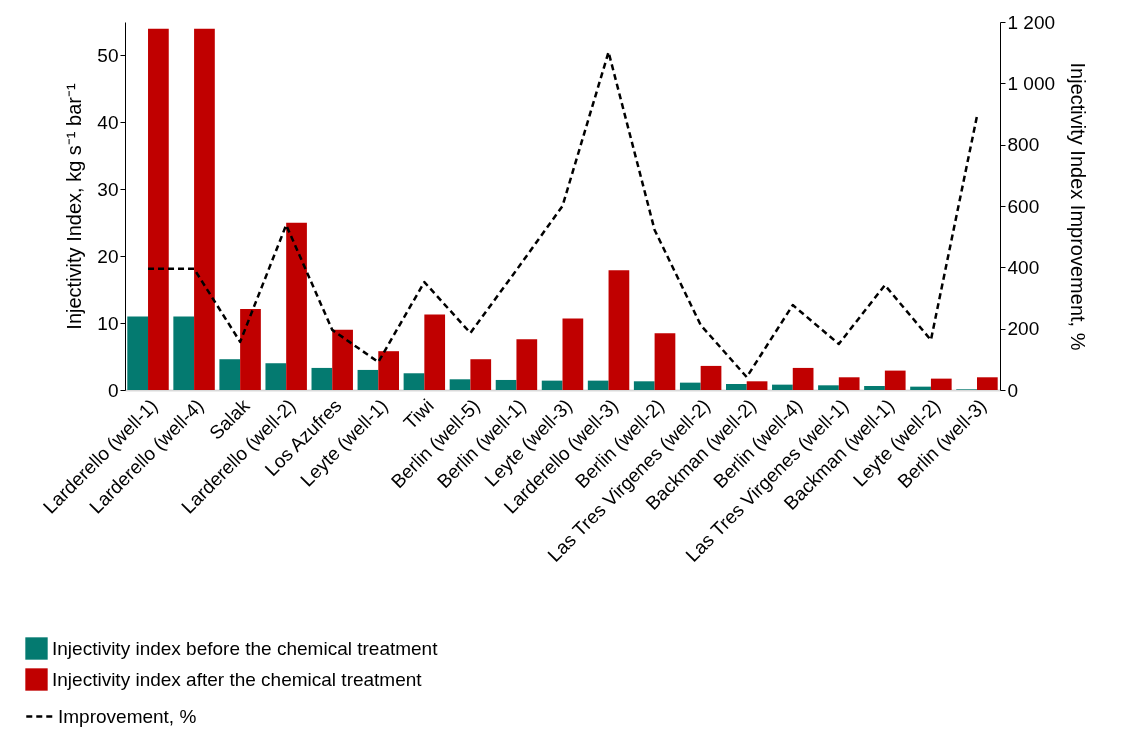 This screenshot has height=740, width=1138. Describe the element at coordinates (1023, 267) in the screenshot. I see `y2-tick-label: 400` at that location.